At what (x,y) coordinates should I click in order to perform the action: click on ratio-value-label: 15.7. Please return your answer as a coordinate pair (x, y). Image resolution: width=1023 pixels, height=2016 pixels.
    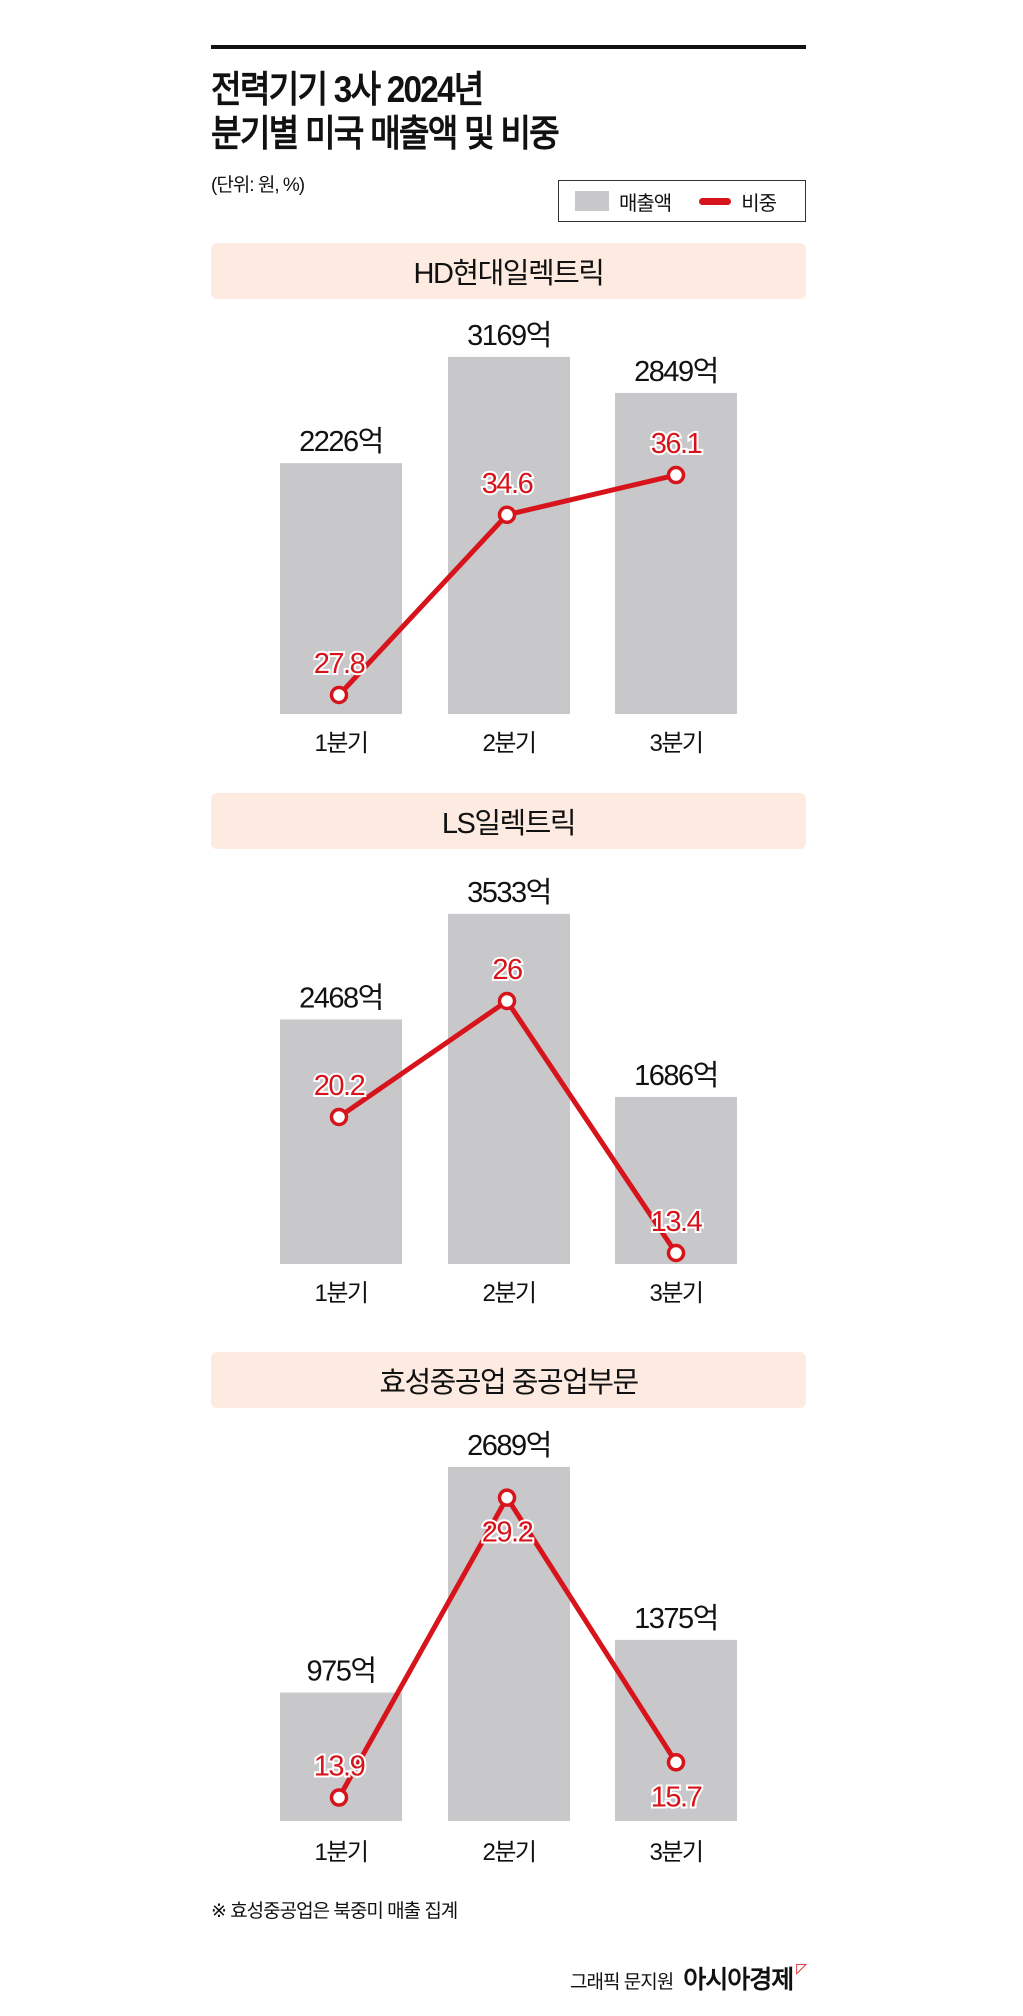
    Looking at the image, I should click on (676, 1797).